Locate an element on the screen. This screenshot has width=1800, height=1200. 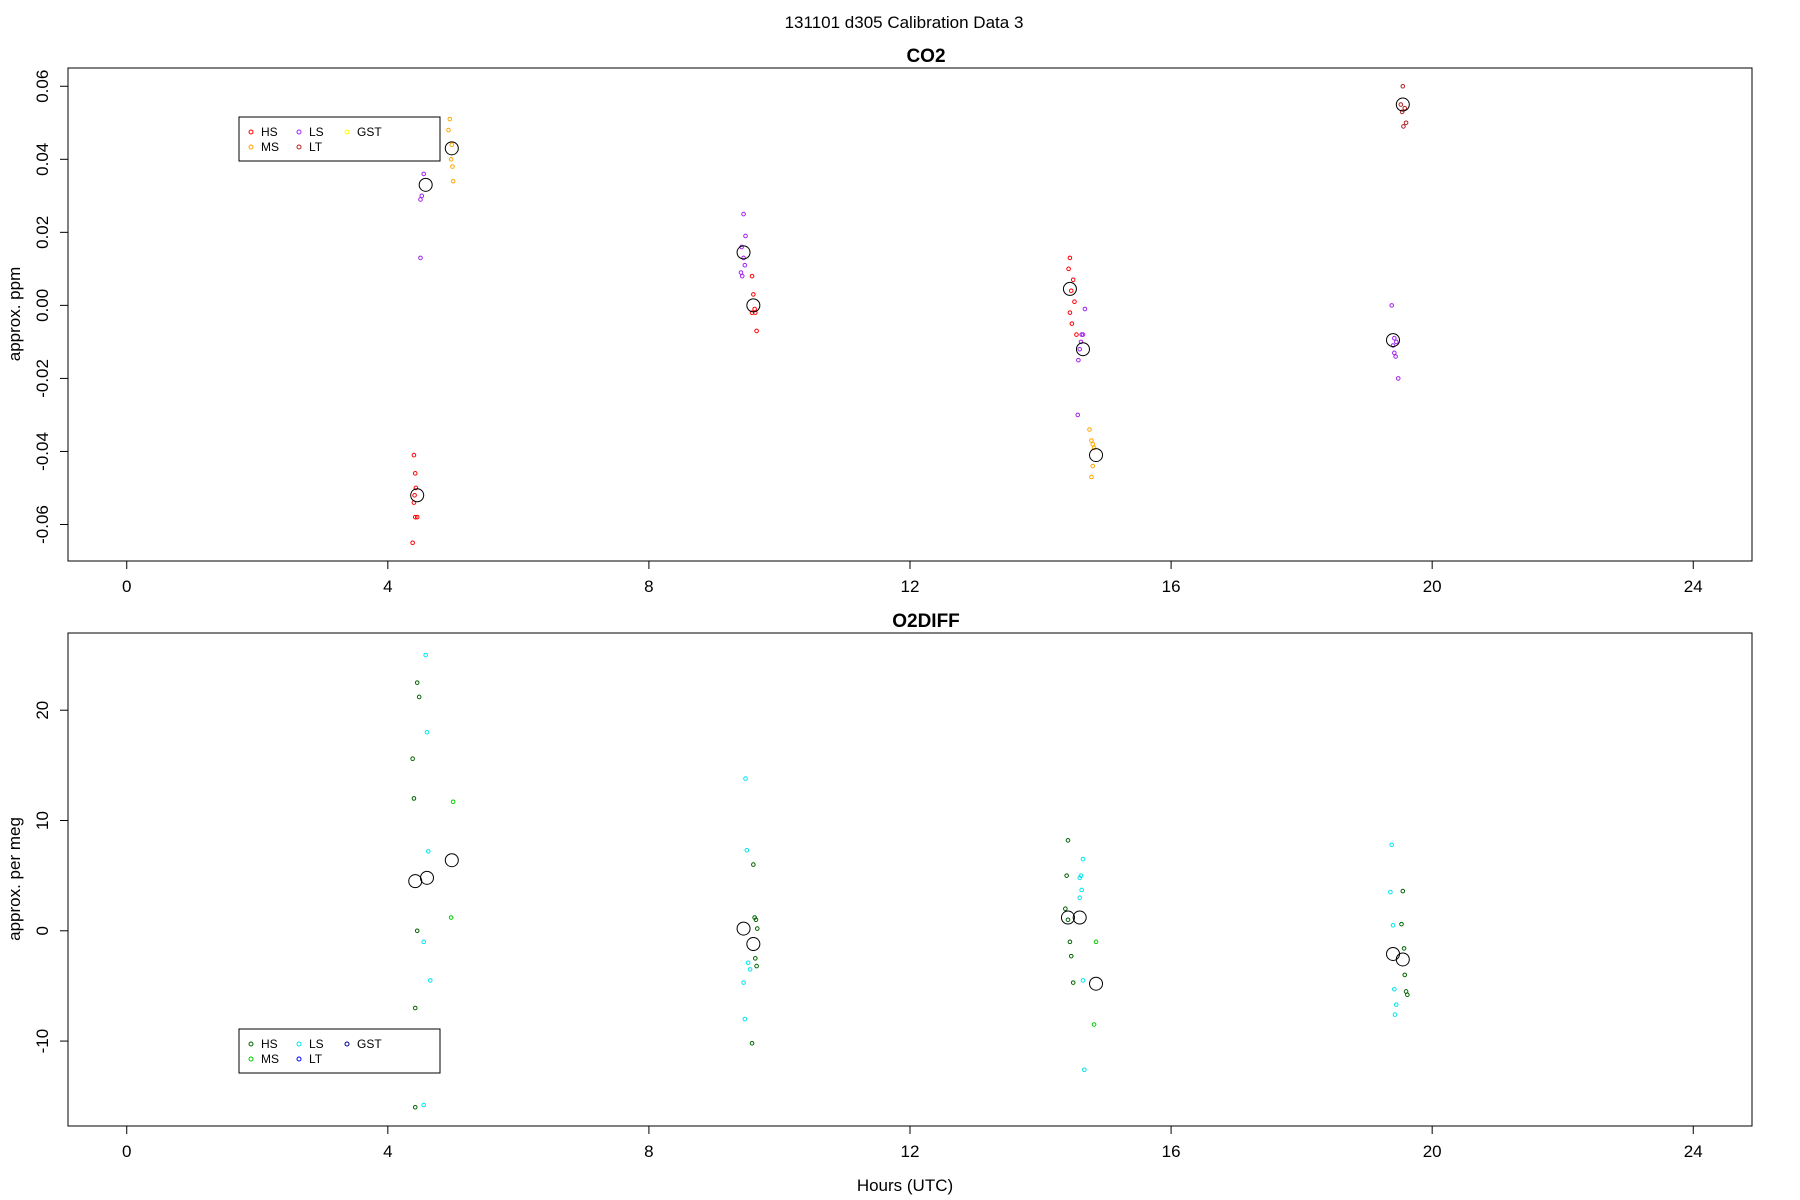
o2diff-mean-markers is located at coordinates (909, 922).